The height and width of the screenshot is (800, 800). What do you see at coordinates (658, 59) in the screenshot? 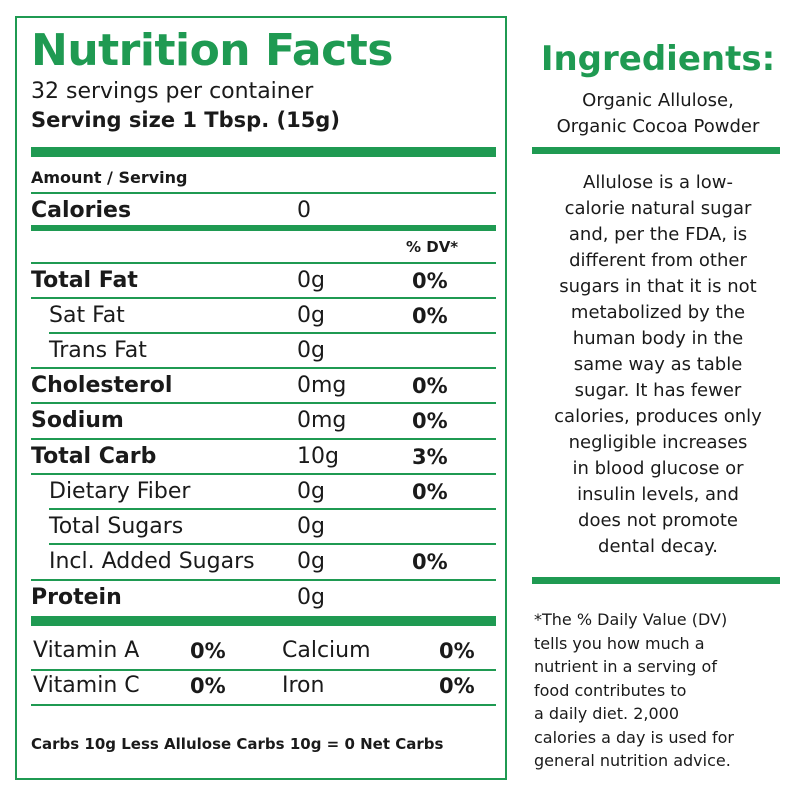
I see `ingredients-title: Ingredients:` at bounding box center [658, 59].